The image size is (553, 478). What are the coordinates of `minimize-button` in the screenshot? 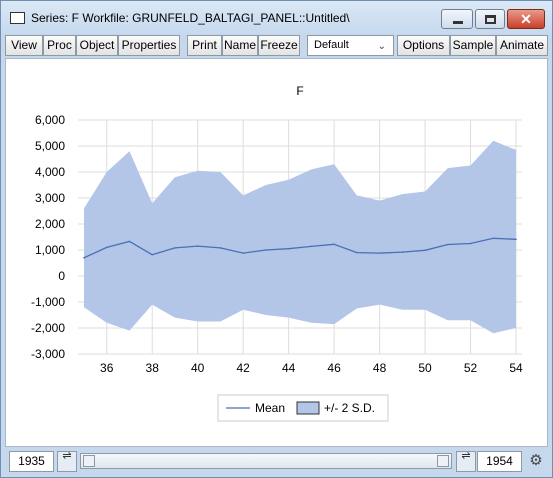 It's located at (457, 19).